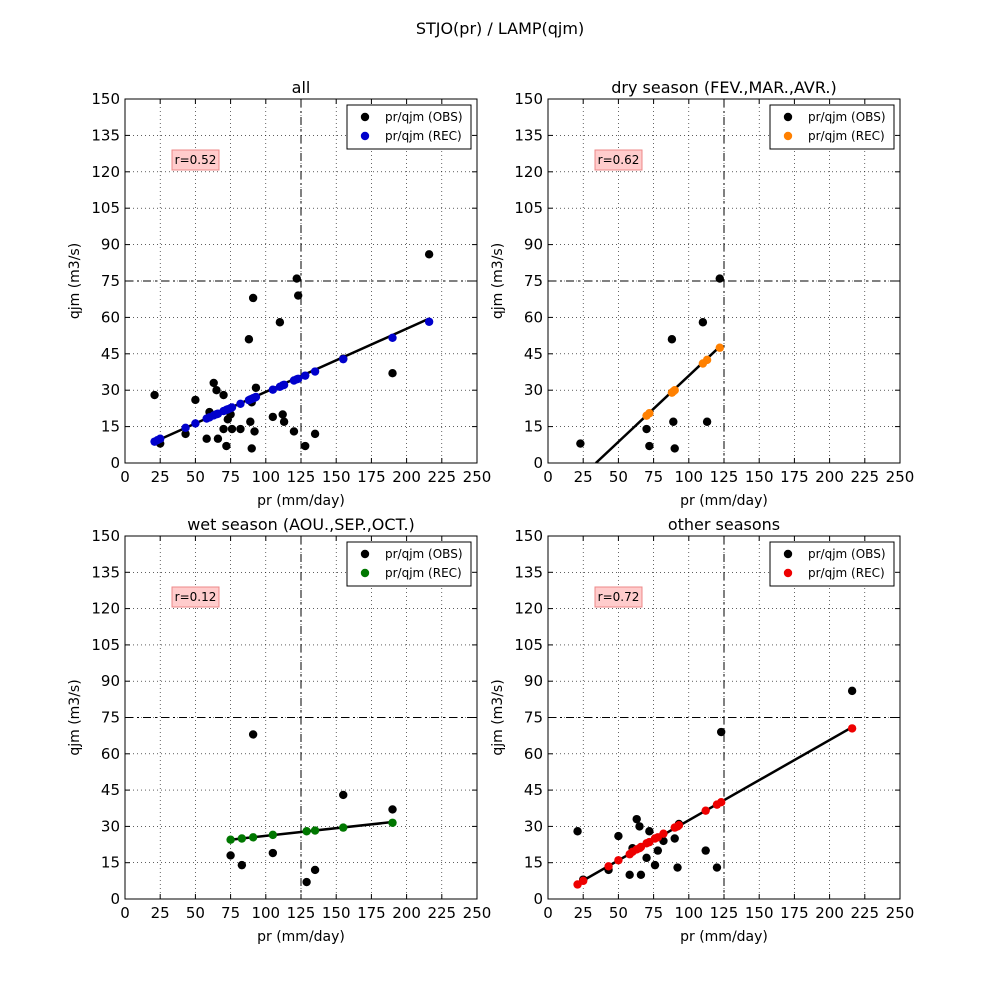  What do you see at coordinates (441, 913) in the screenshot?
I see `x-tick-label: 225` at bounding box center [441, 913].